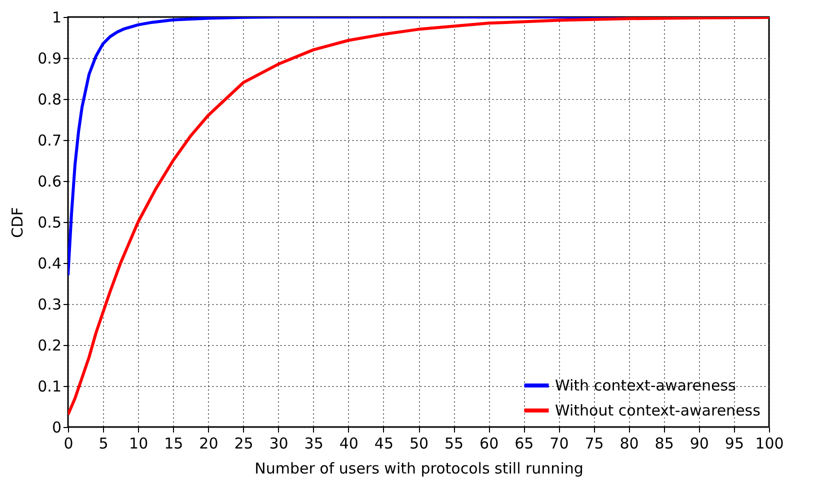  What do you see at coordinates (174, 443) in the screenshot?
I see `x-tick-label: 15` at bounding box center [174, 443].